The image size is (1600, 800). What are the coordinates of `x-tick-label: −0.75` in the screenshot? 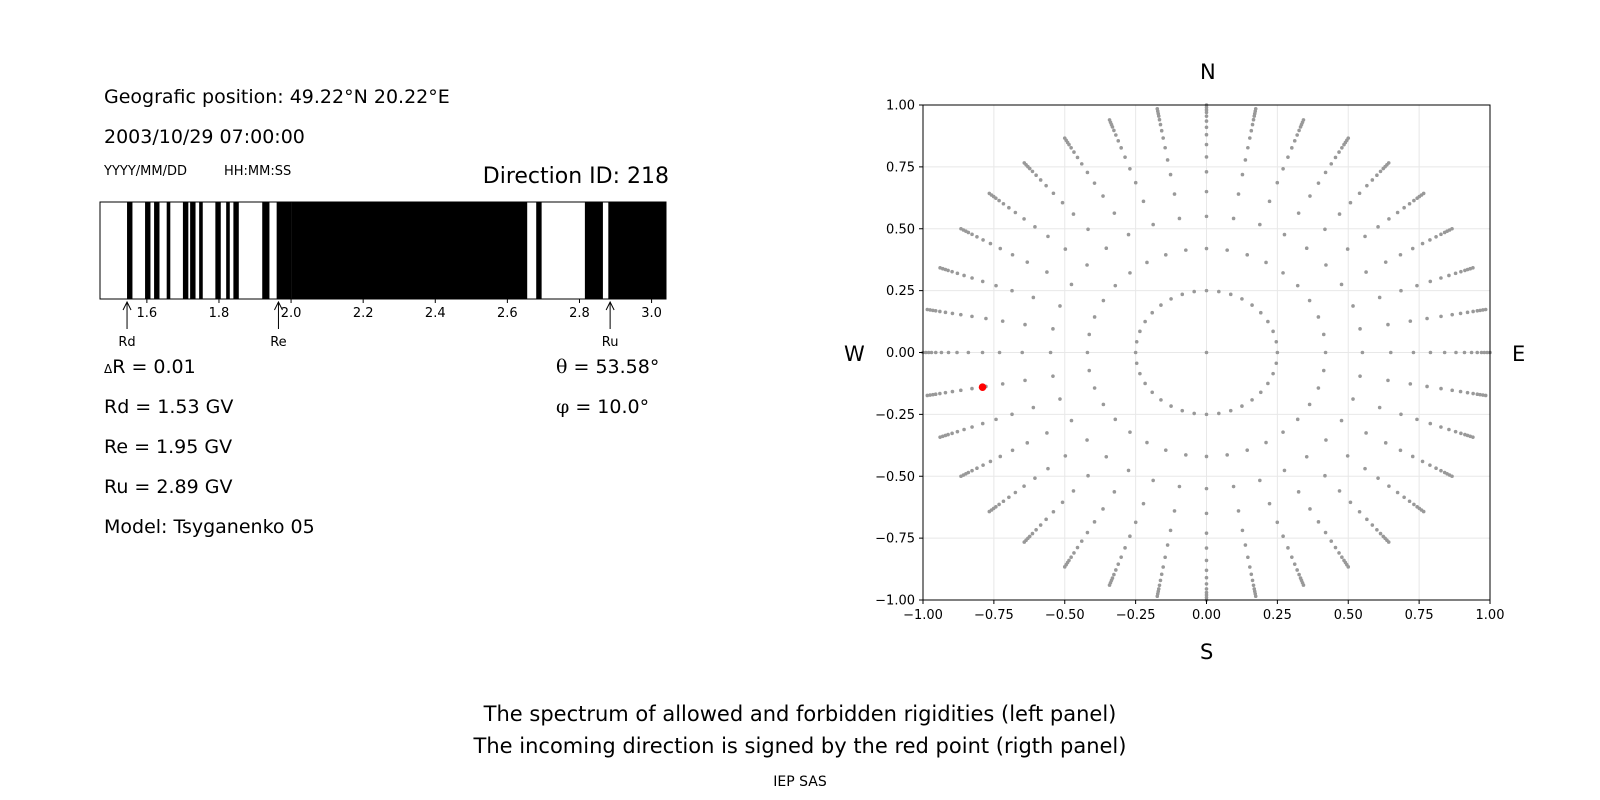 It's located at (994, 615).